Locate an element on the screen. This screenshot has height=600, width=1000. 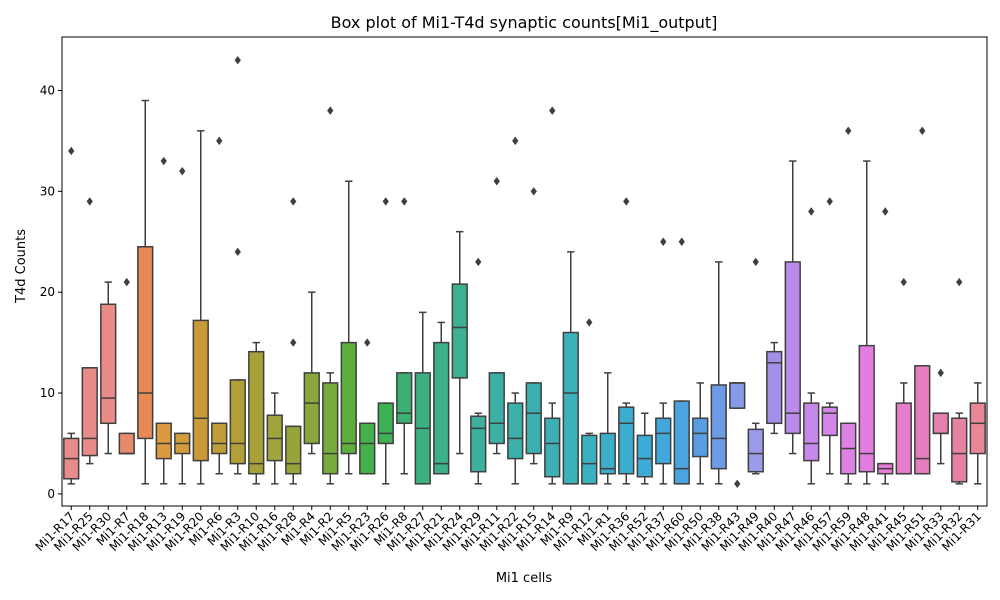
box-Mi1-R32 is located at coordinates (959, 381).